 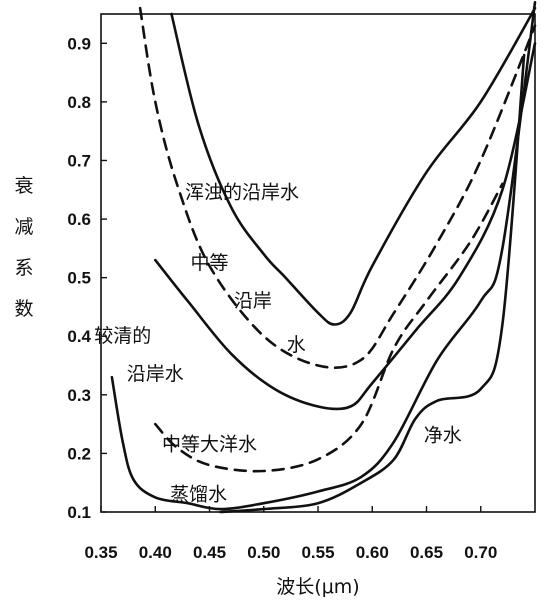 I want to click on y-tick-label: 0.7, so click(x=79, y=160).